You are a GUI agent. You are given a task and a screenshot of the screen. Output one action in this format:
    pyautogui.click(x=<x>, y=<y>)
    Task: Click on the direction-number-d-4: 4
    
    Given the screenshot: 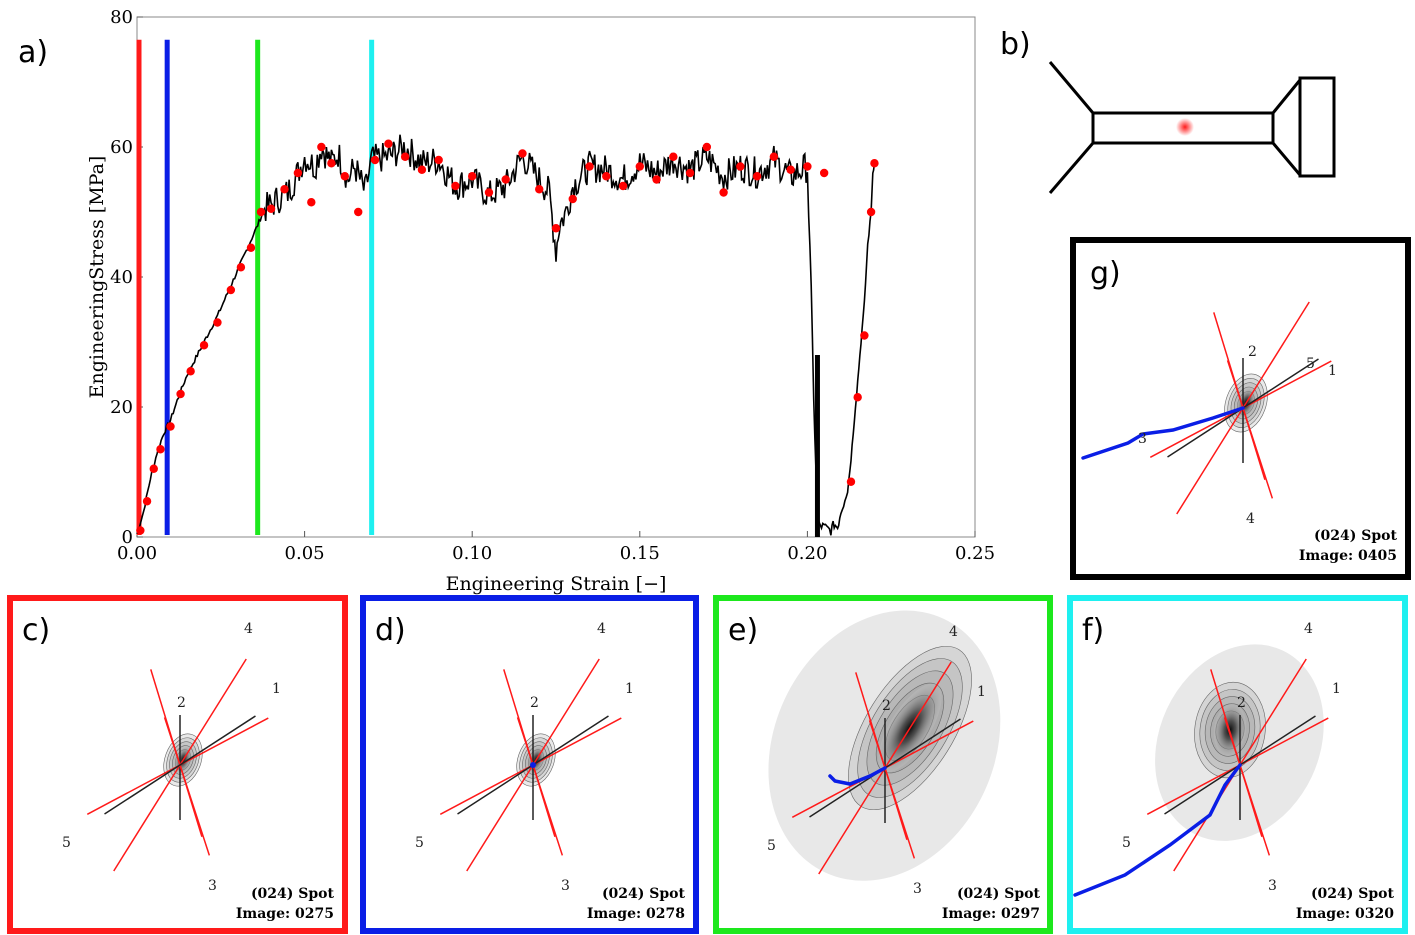 What is the action you would take?
    pyautogui.click(x=601, y=629)
    